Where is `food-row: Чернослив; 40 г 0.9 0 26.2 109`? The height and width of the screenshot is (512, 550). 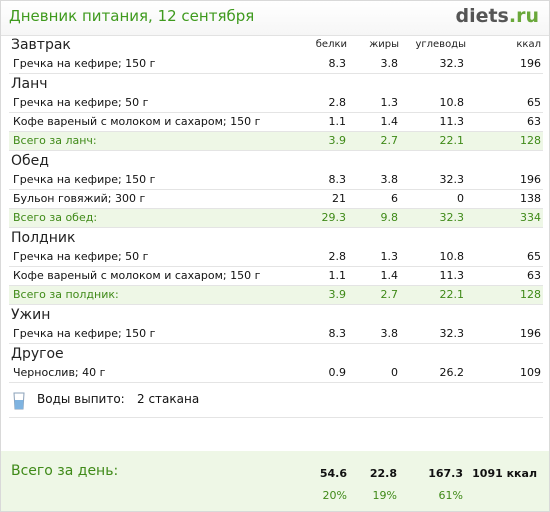 food-row: Чернослив; 40 г 0.9 0 26.2 109 is located at coordinates (276, 373).